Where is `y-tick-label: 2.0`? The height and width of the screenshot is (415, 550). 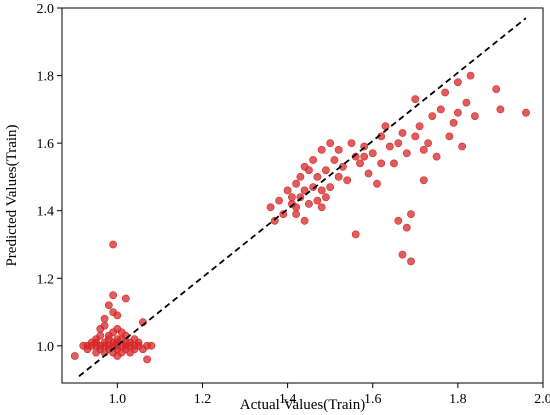
y-tick-label: 2.0 is located at coordinates (46, 9).